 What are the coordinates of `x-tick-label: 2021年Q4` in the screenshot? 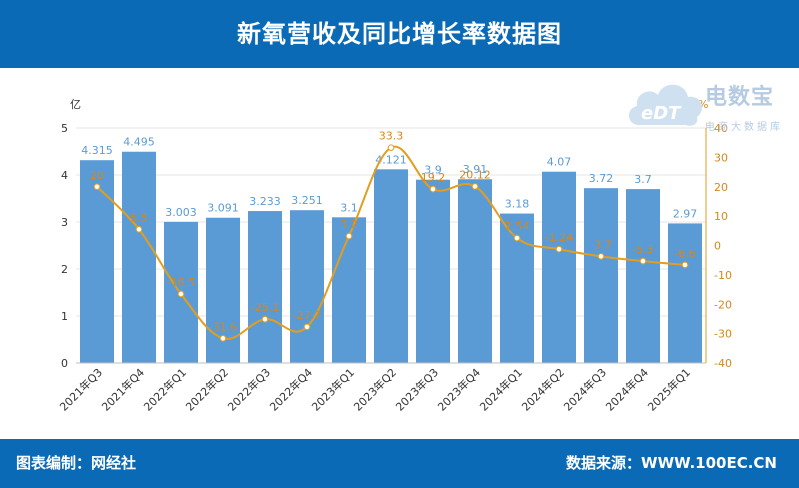 It's located at (123, 389).